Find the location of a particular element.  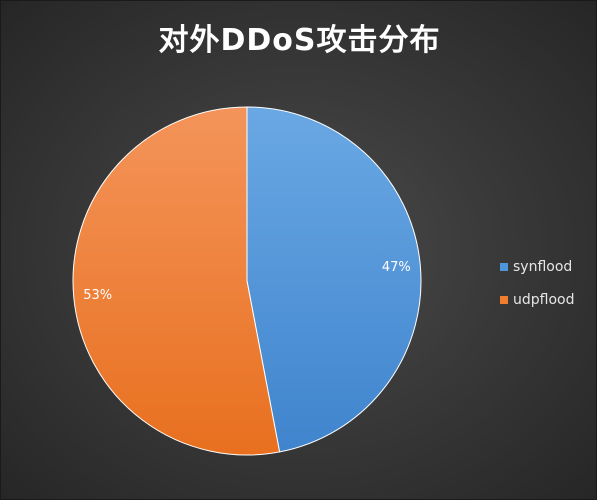

legend-item-synflood: synflood is located at coordinates (537, 267).